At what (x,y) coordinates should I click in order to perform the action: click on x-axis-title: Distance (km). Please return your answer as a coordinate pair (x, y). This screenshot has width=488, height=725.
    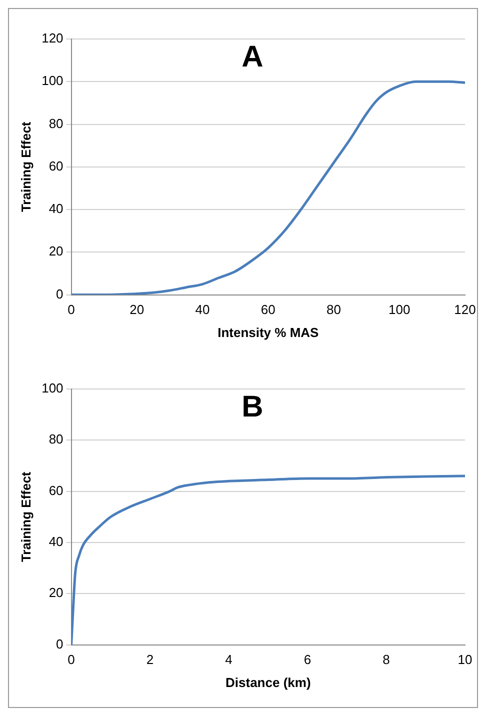
    Looking at the image, I should click on (268, 682).